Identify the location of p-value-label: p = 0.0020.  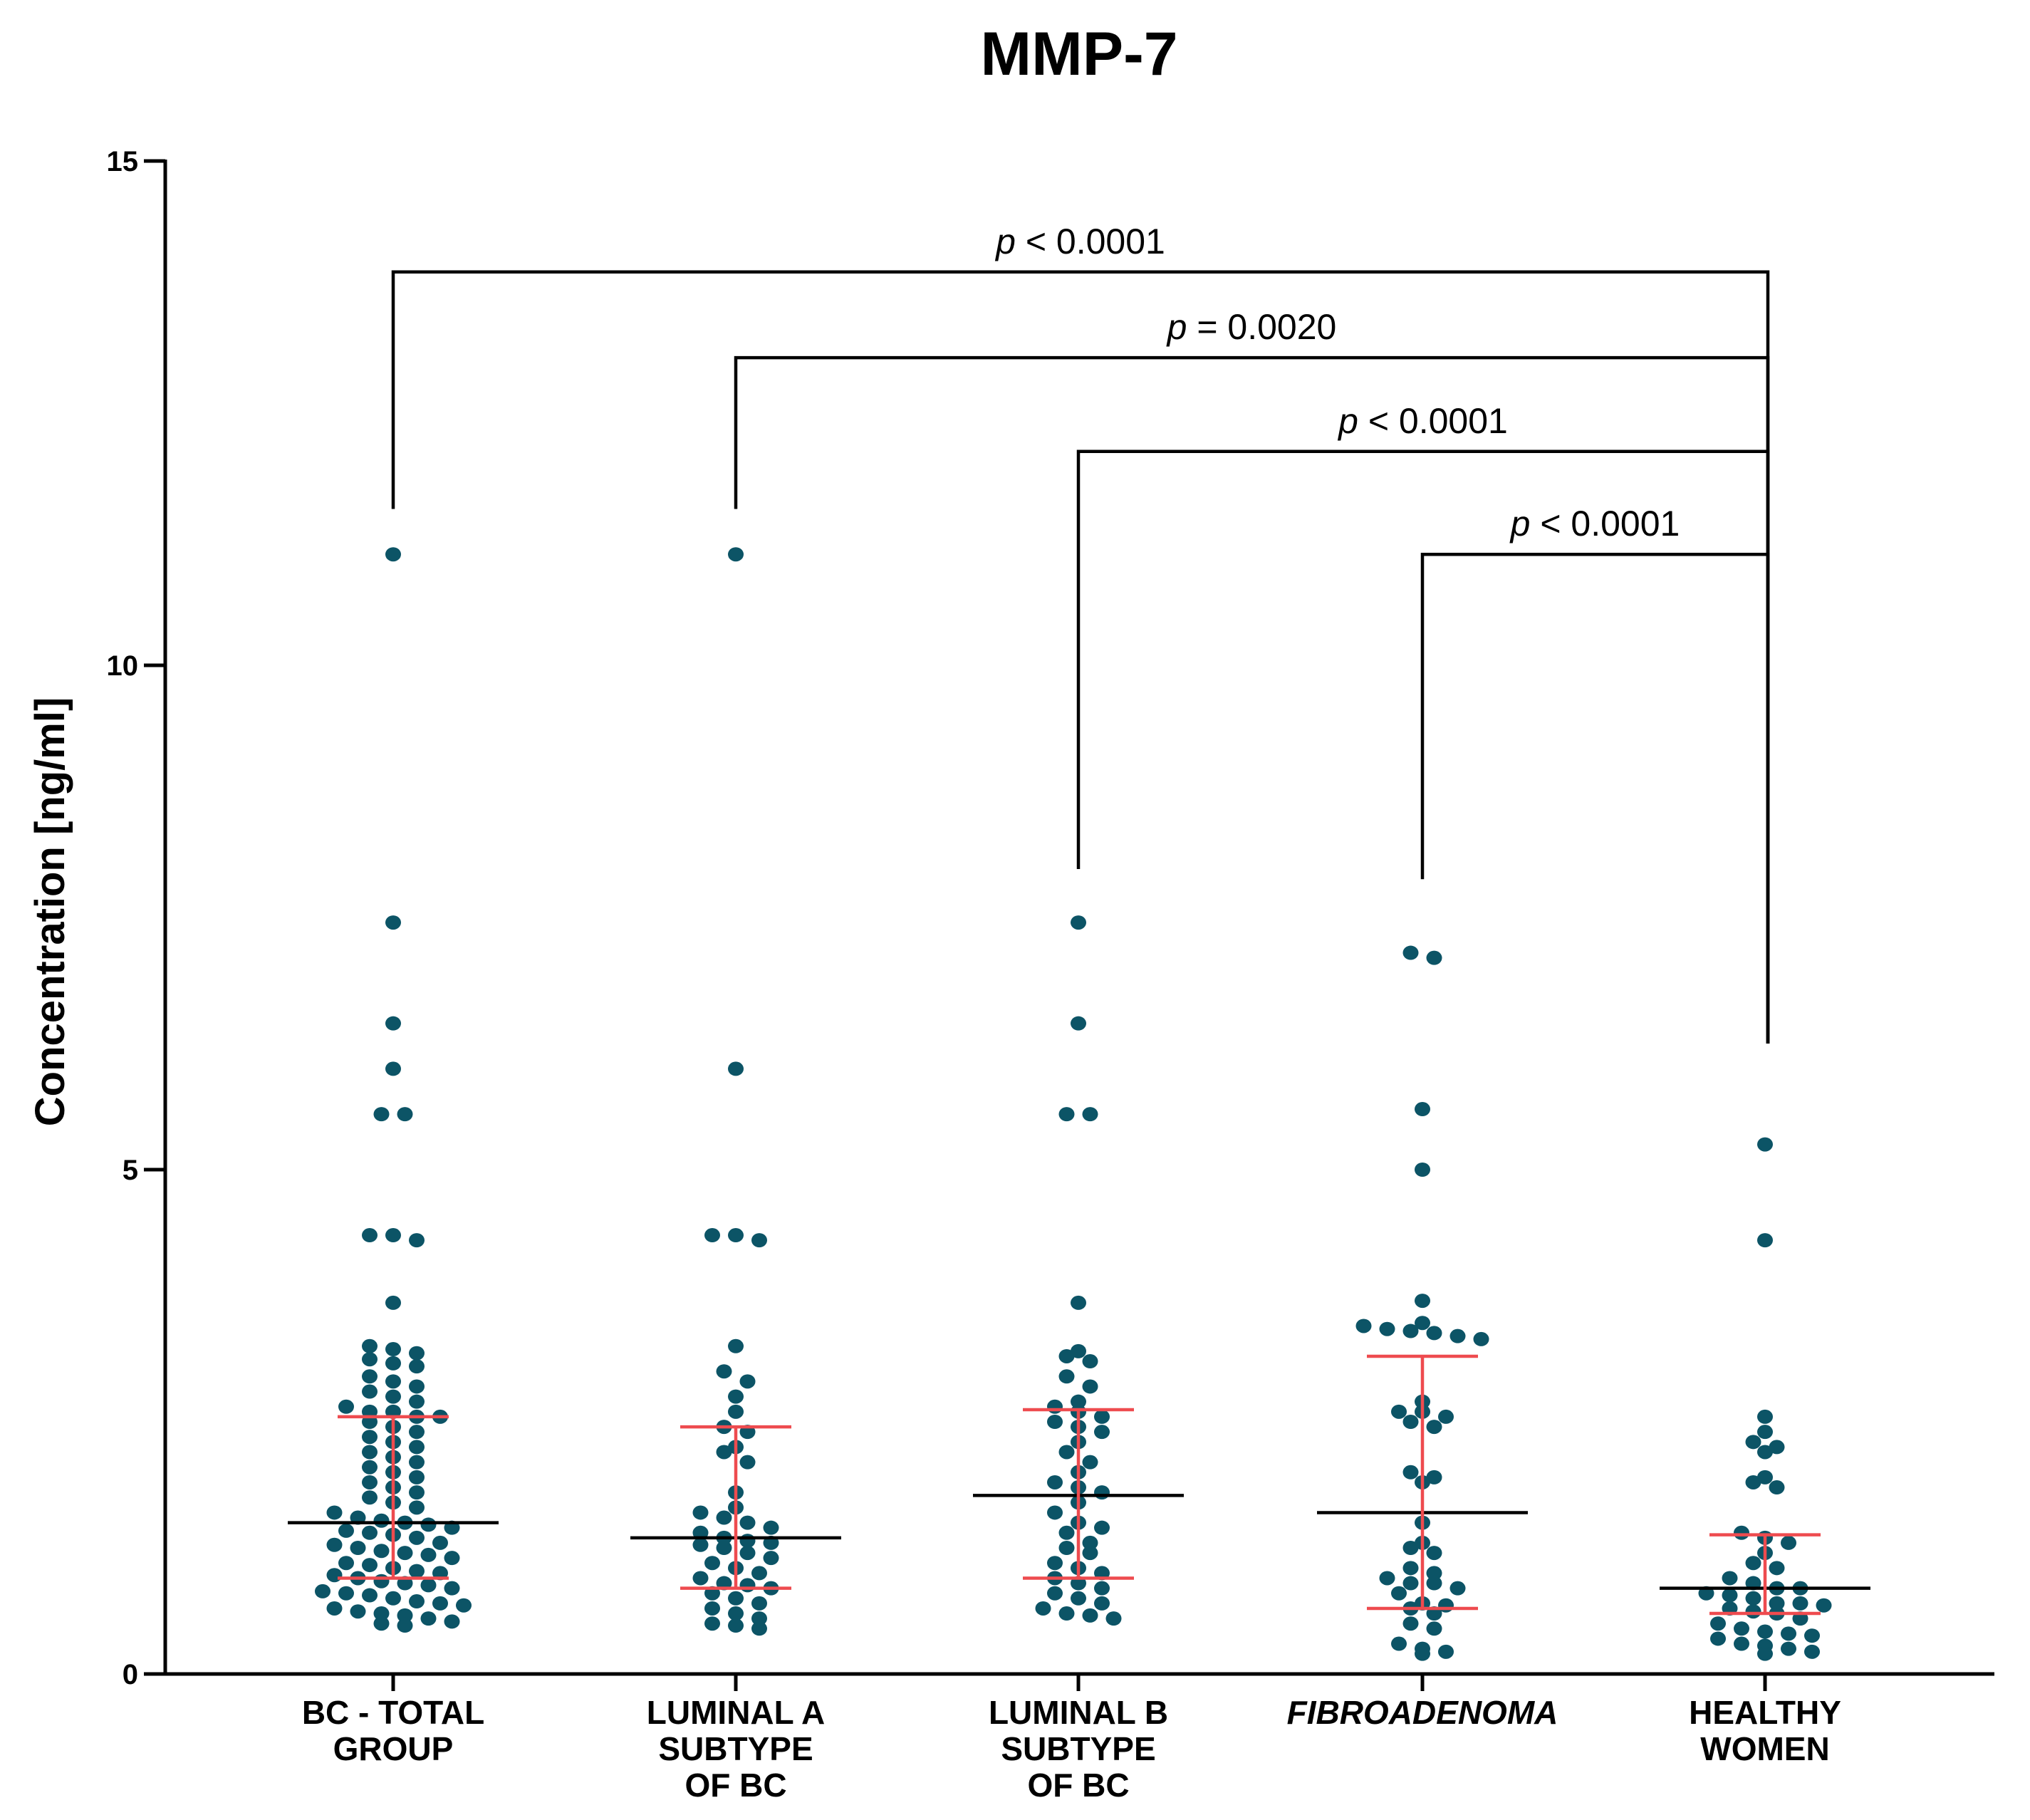
(1251, 327).